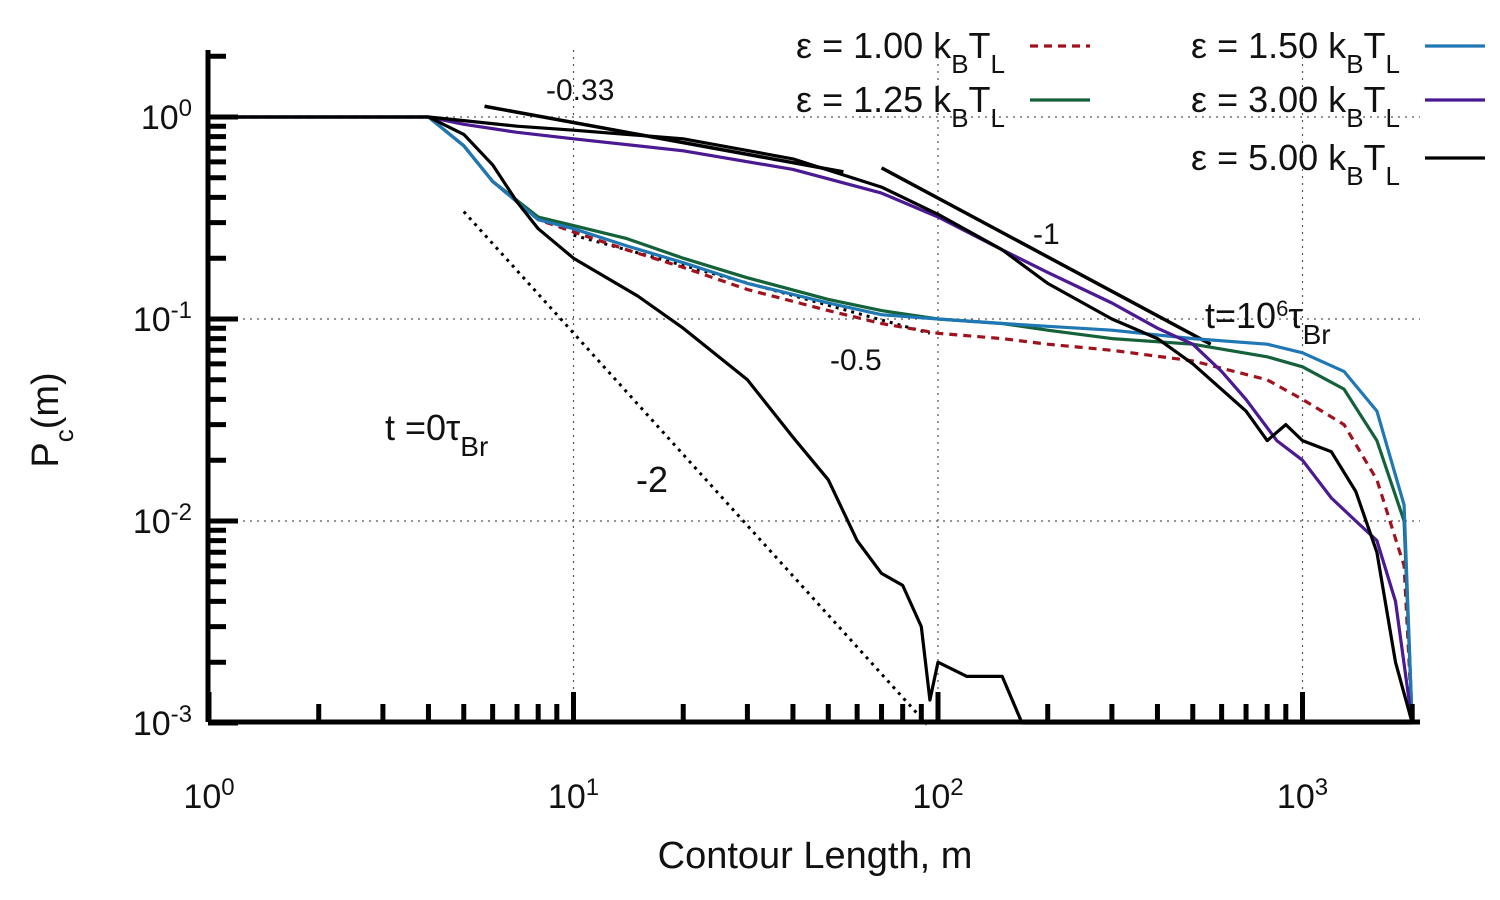 The image size is (1500, 900). Describe the element at coordinates (1295, 52) in the screenshot. I see `legend-label: ε = 1.50 kBTL` at that location.